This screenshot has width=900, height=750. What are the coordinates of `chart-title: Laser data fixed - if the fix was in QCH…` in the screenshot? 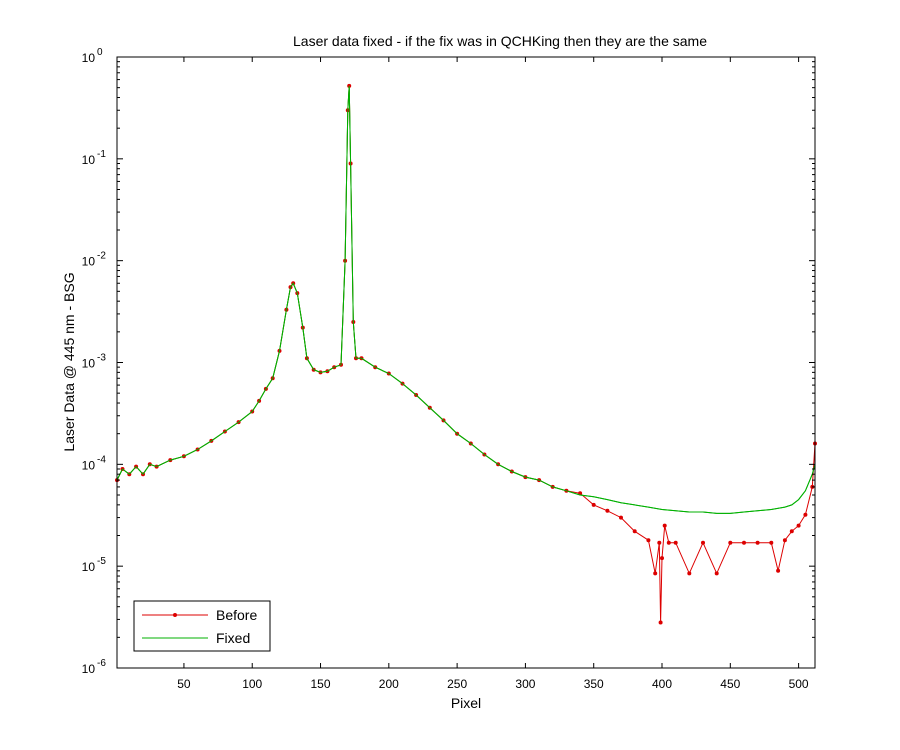 It's located at (500, 41).